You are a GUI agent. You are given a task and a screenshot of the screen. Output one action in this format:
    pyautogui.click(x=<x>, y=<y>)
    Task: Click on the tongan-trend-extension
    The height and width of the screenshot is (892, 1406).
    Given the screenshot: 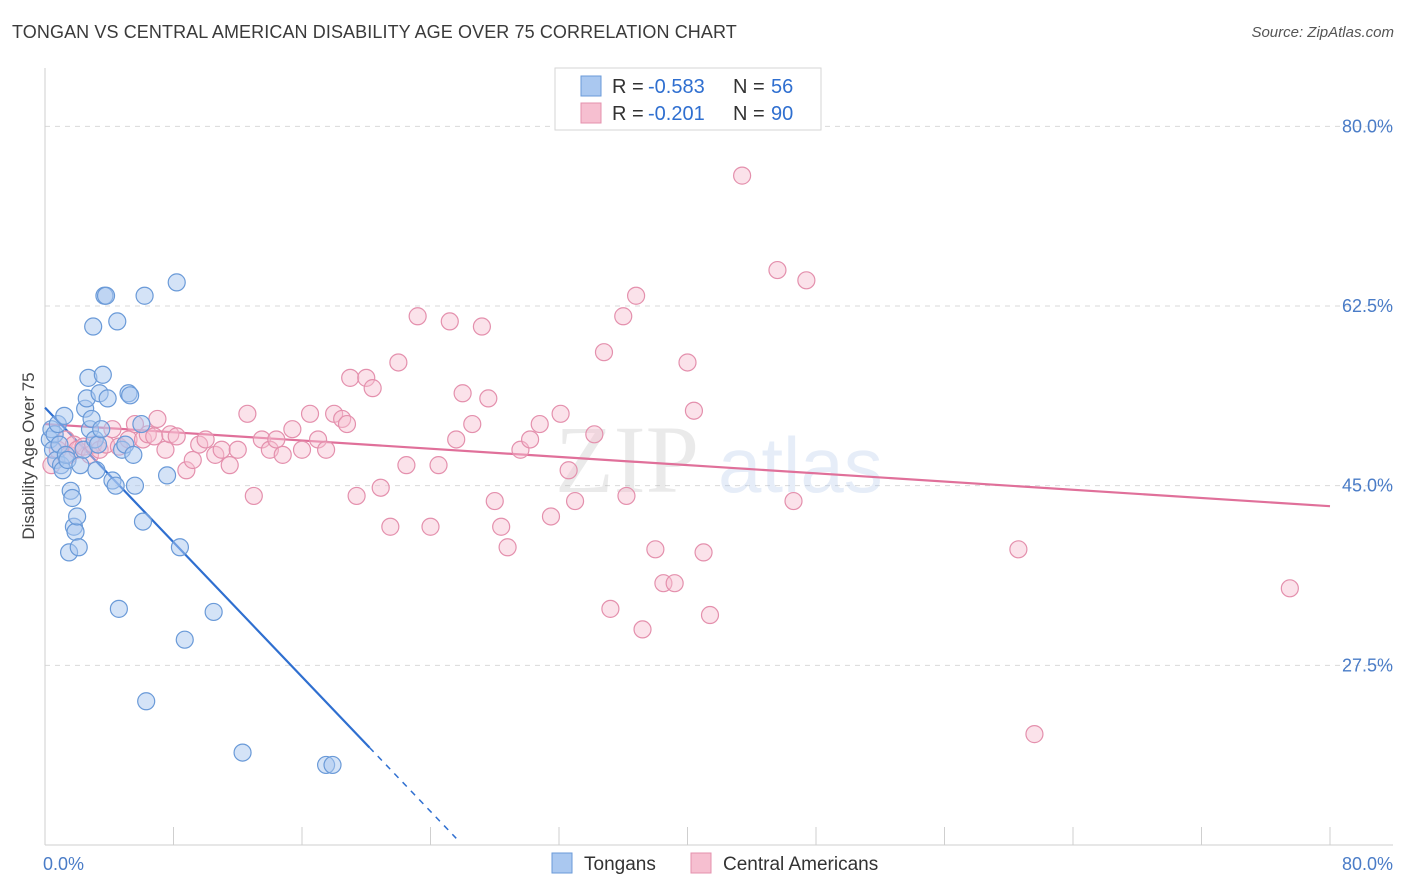 What is the action you would take?
    pyautogui.click(x=412, y=792)
    